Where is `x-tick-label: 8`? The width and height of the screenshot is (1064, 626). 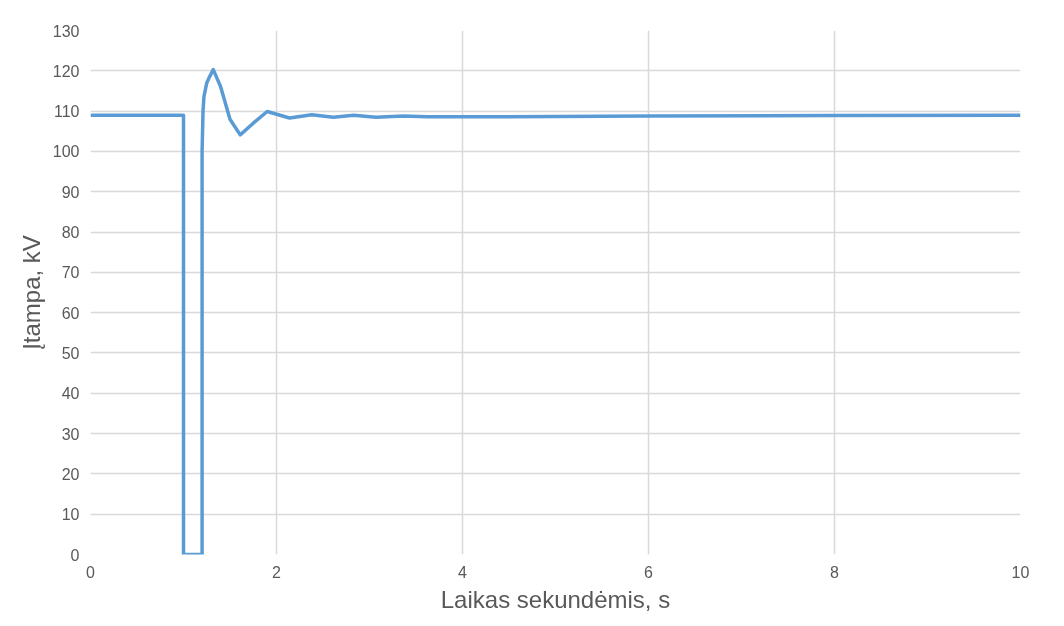 x-tick-label: 8 is located at coordinates (835, 572).